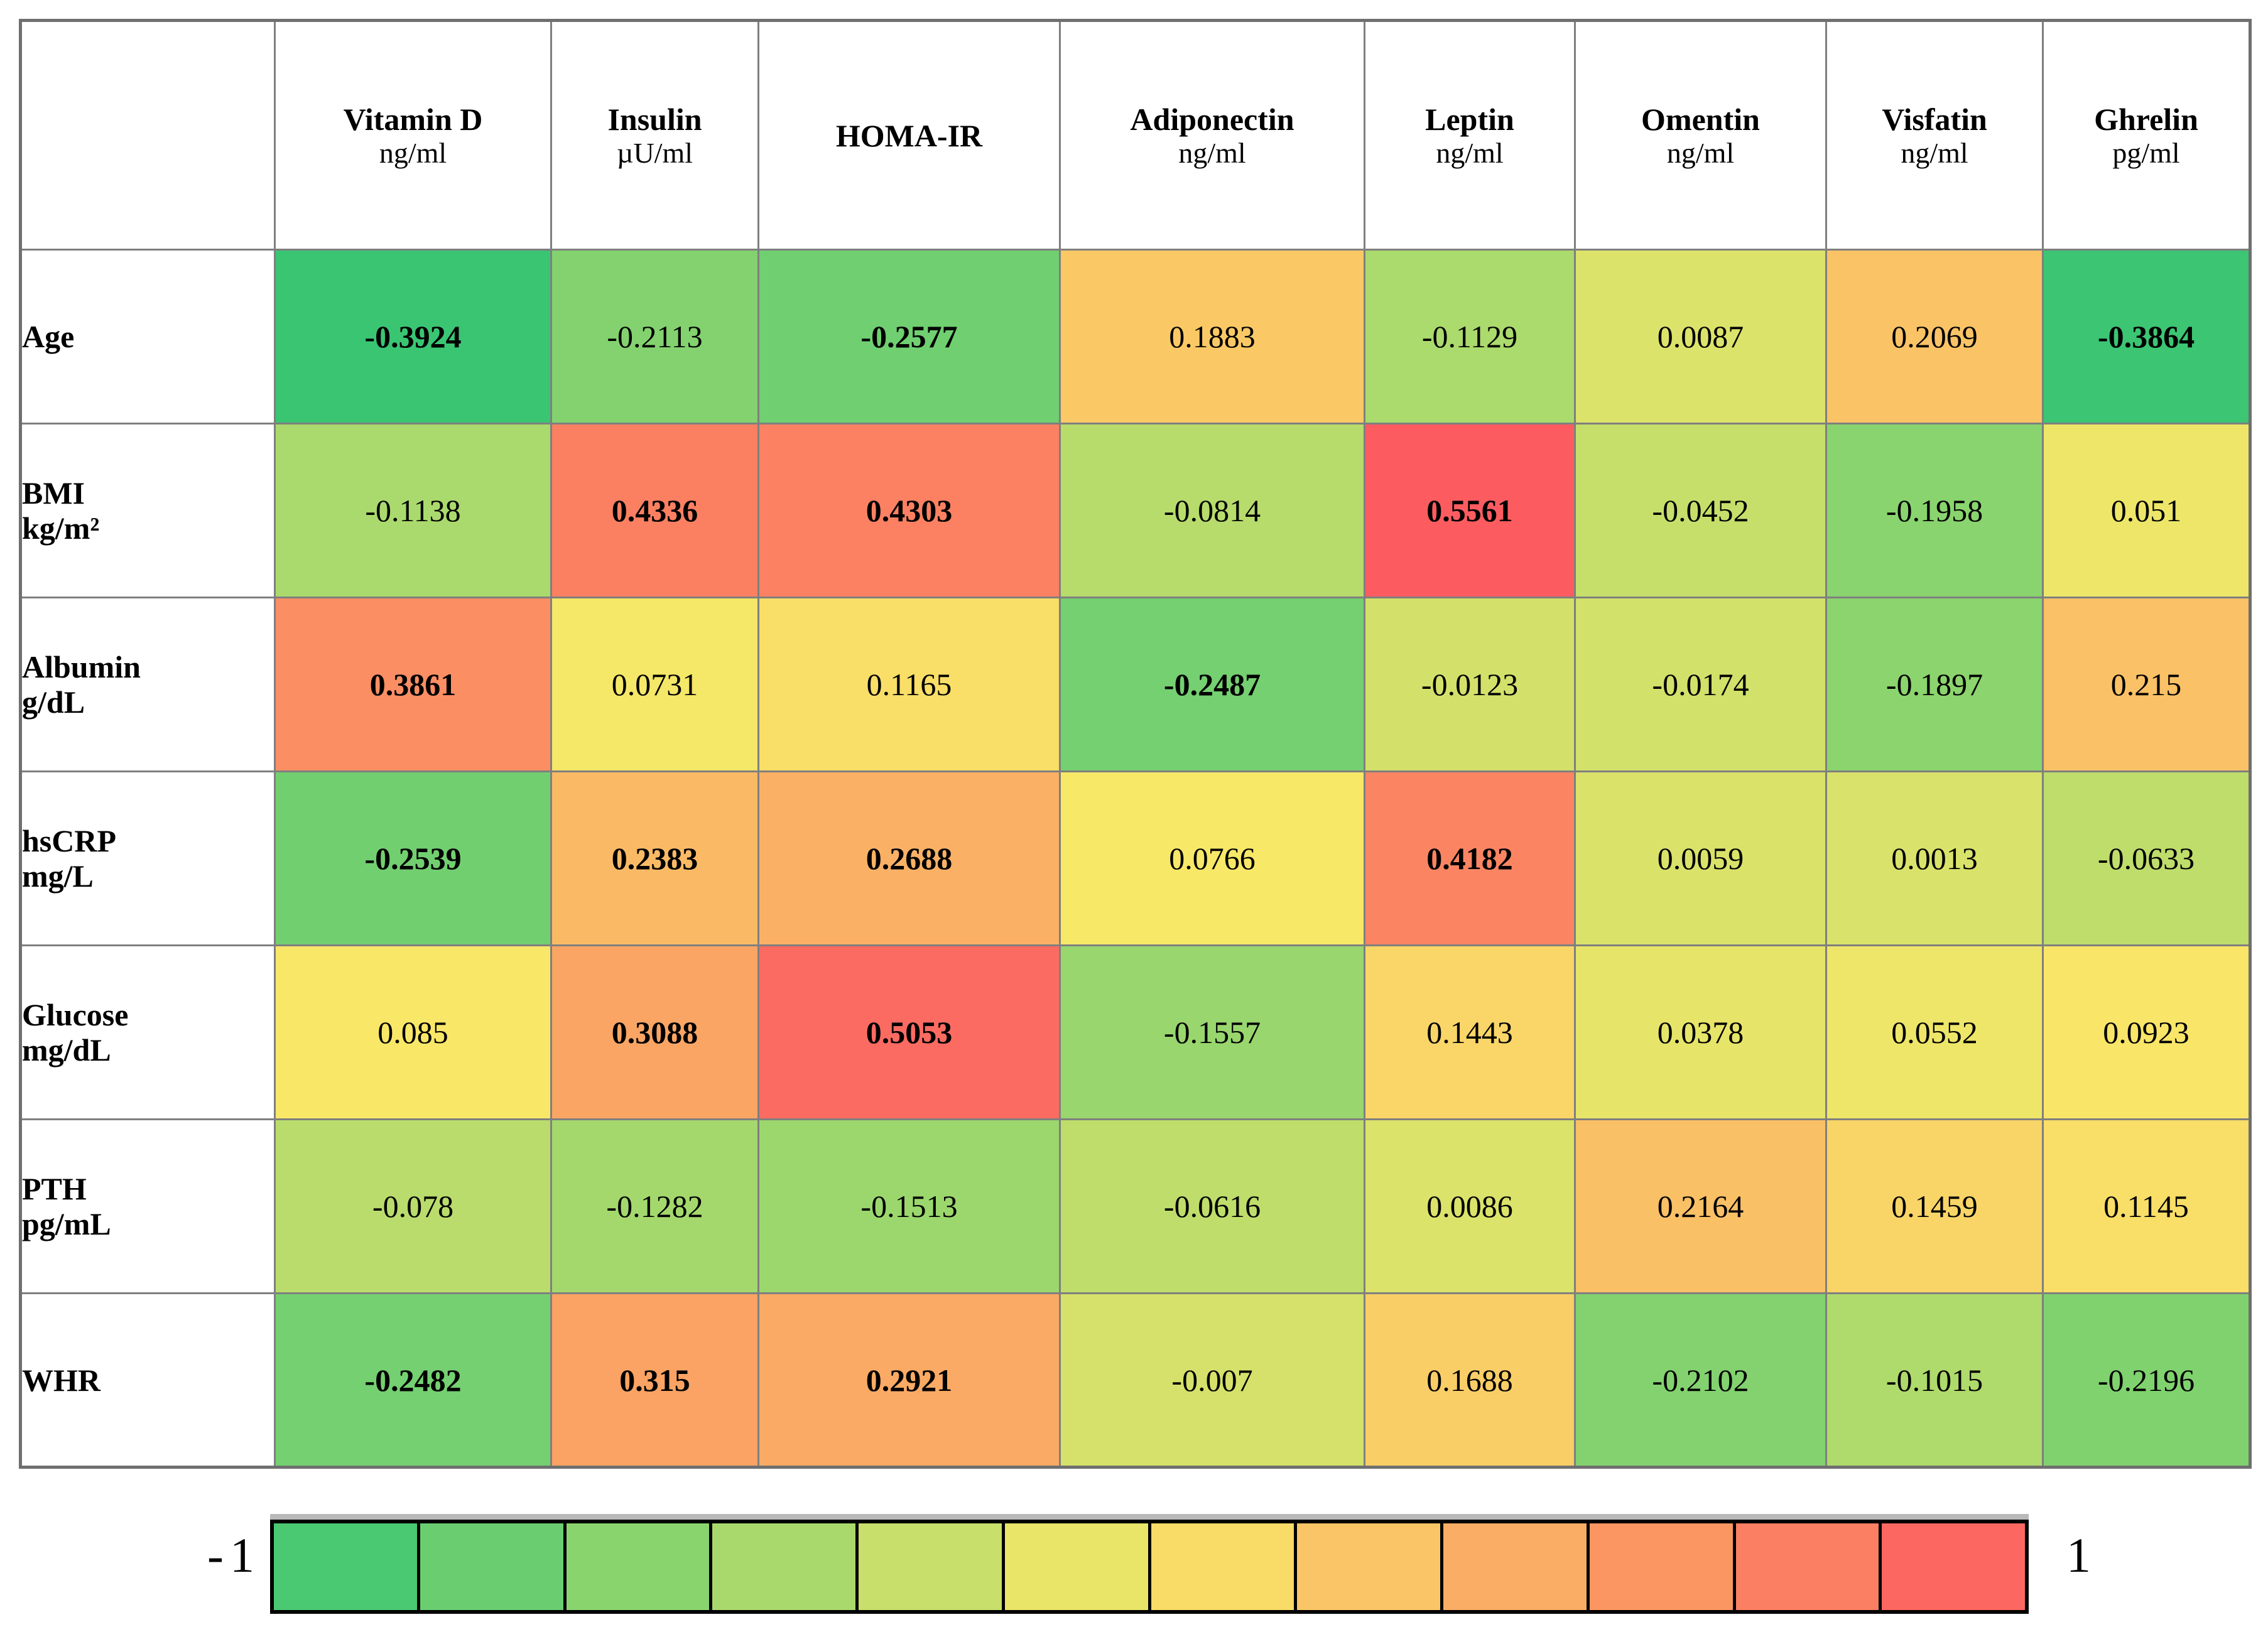 Image resolution: width=2268 pixels, height=1627 pixels. Describe the element at coordinates (1470, 1206) in the screenshot. I see `corr-cell: 0.0086` at that location.